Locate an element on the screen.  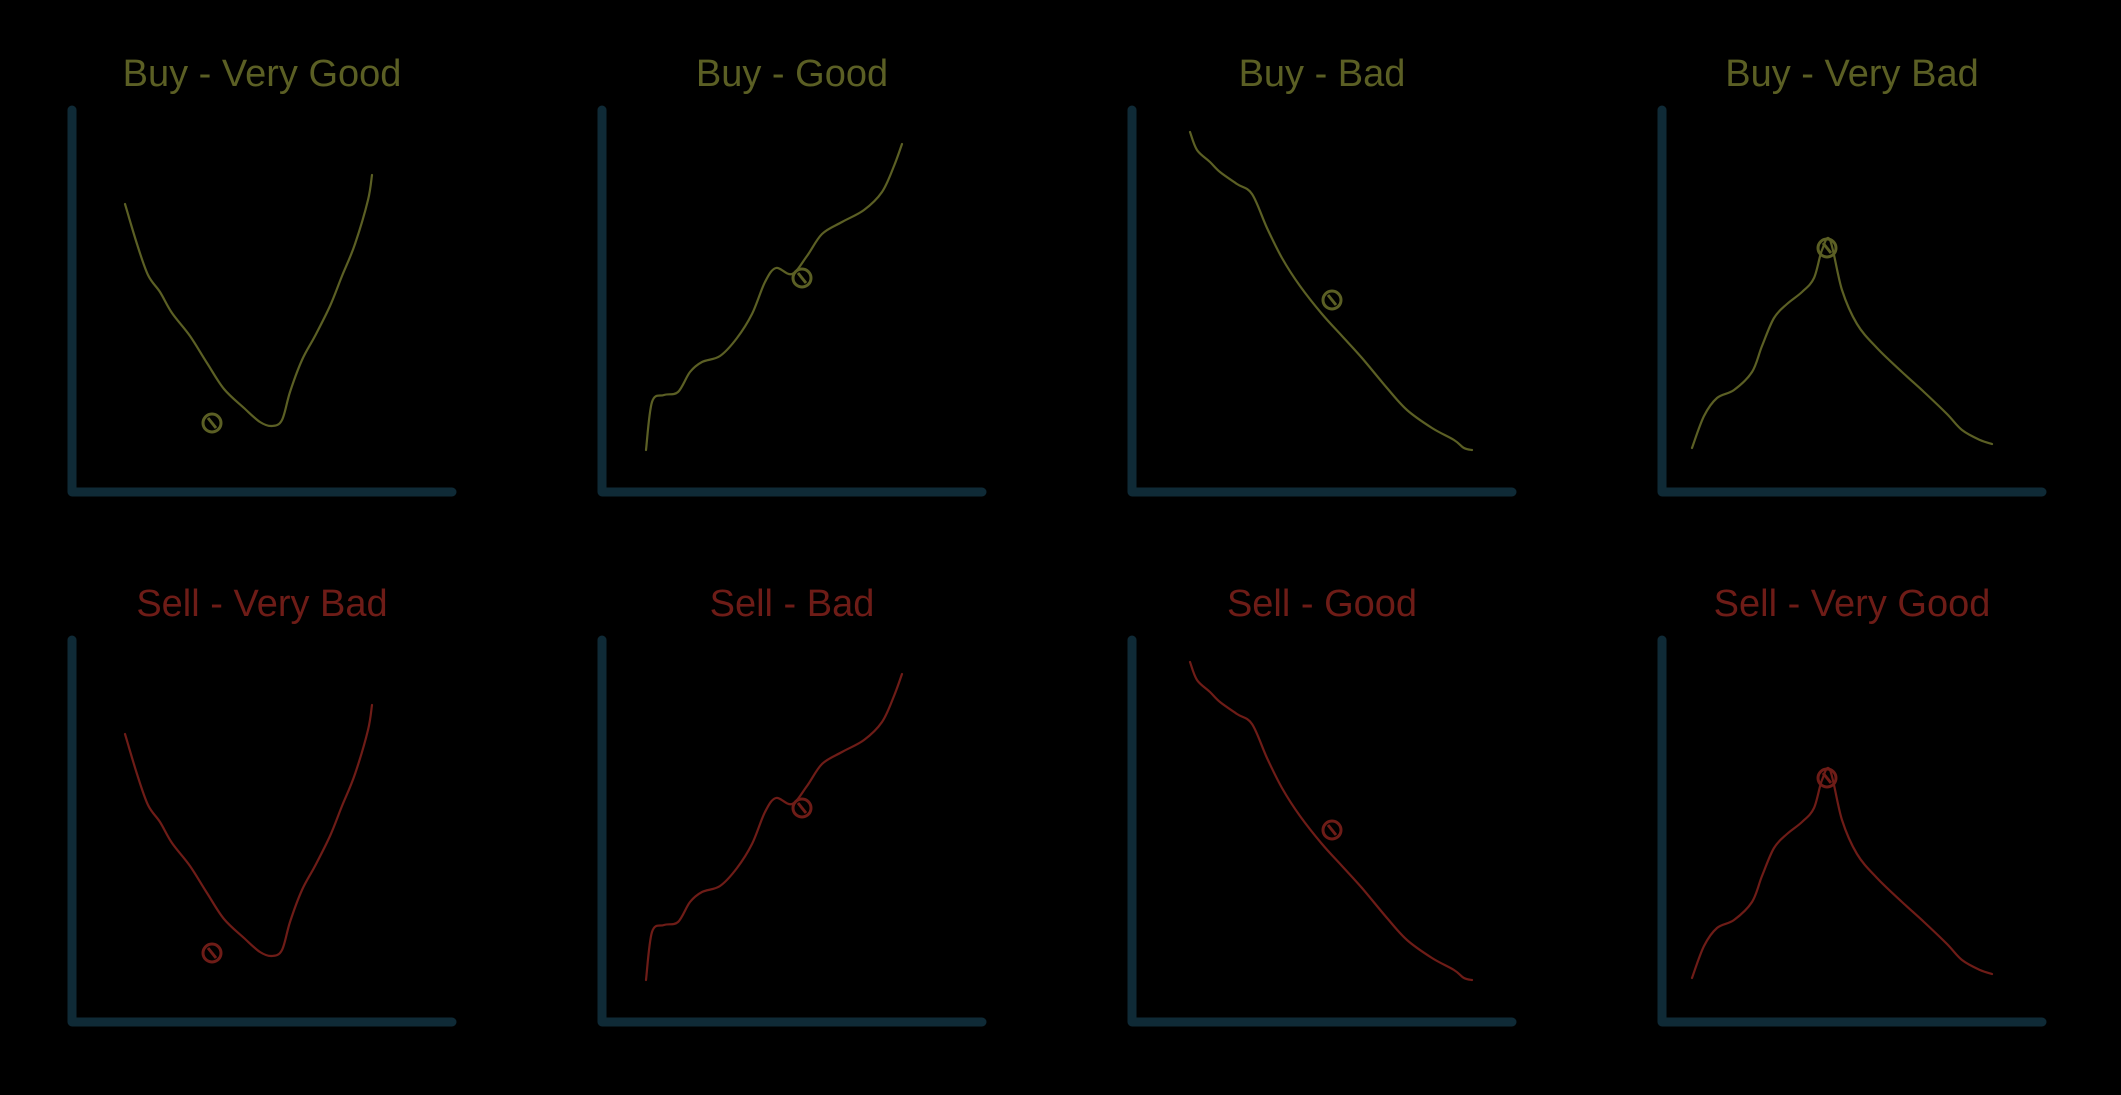
panel-sell-4: Sell - Very Good is located at coordinates (1852, 805).